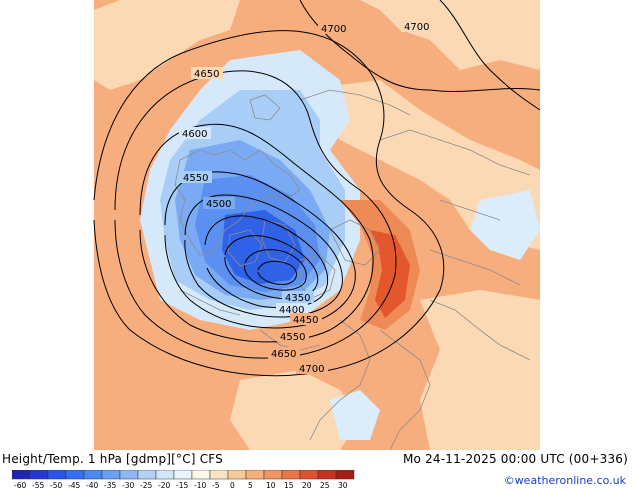 The height and width of the screenshot is (490, 634). Describe the element at coordinates (250, 485) in the screenshot. I see `colorbar-tick-label: 5` at that location.